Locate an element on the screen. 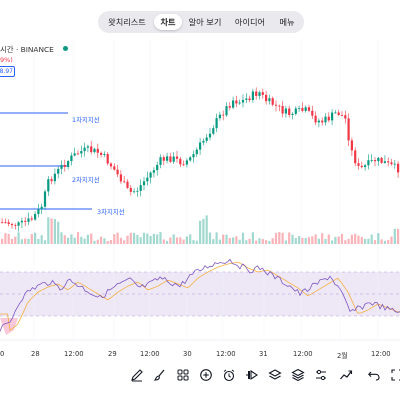  tab-chart: 차트 is located at coordinates (168, 22).